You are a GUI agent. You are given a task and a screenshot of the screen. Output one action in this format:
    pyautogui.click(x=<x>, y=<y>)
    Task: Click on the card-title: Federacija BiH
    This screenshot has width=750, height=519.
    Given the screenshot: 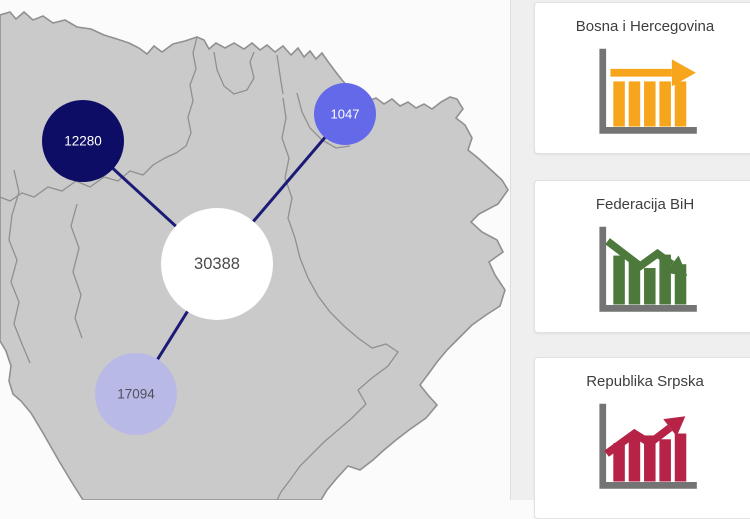 What is the action you would take?
    pyautogui.click(x=645, y=204)
    